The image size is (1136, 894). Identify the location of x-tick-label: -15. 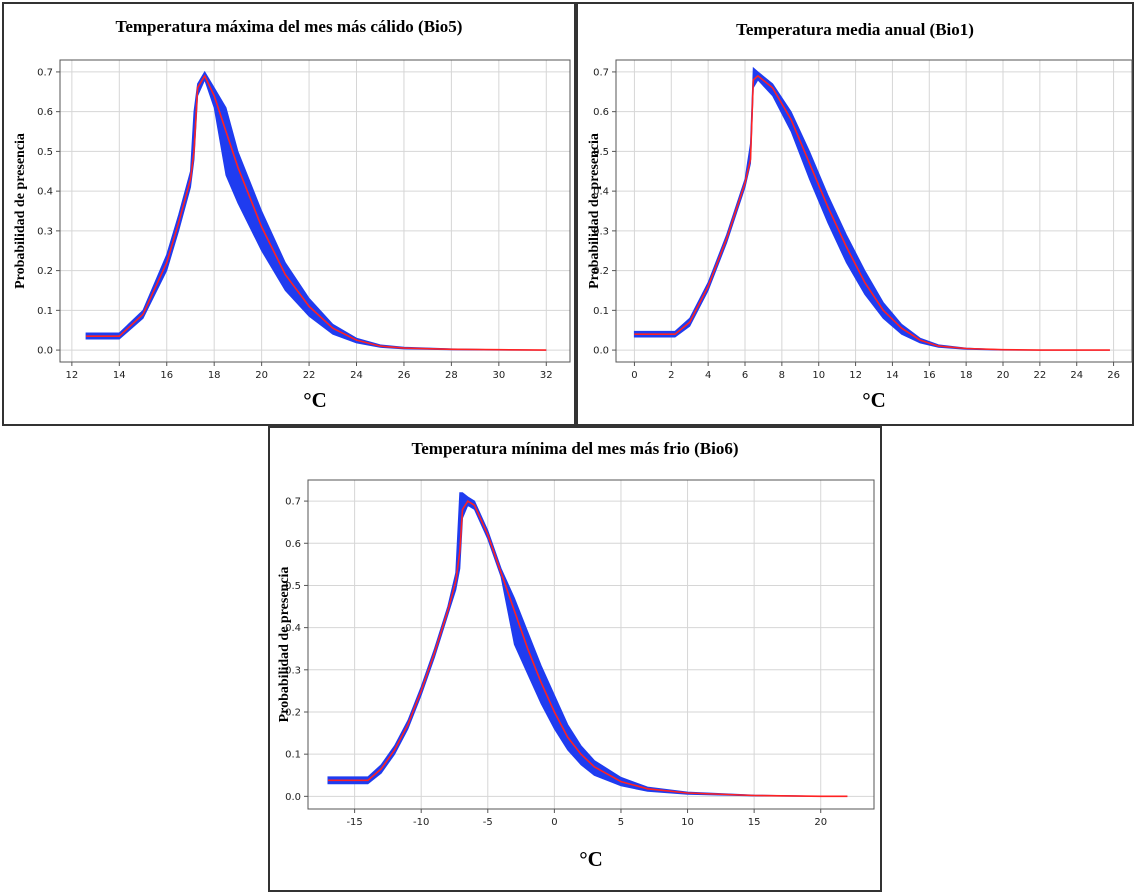
(354, 822).